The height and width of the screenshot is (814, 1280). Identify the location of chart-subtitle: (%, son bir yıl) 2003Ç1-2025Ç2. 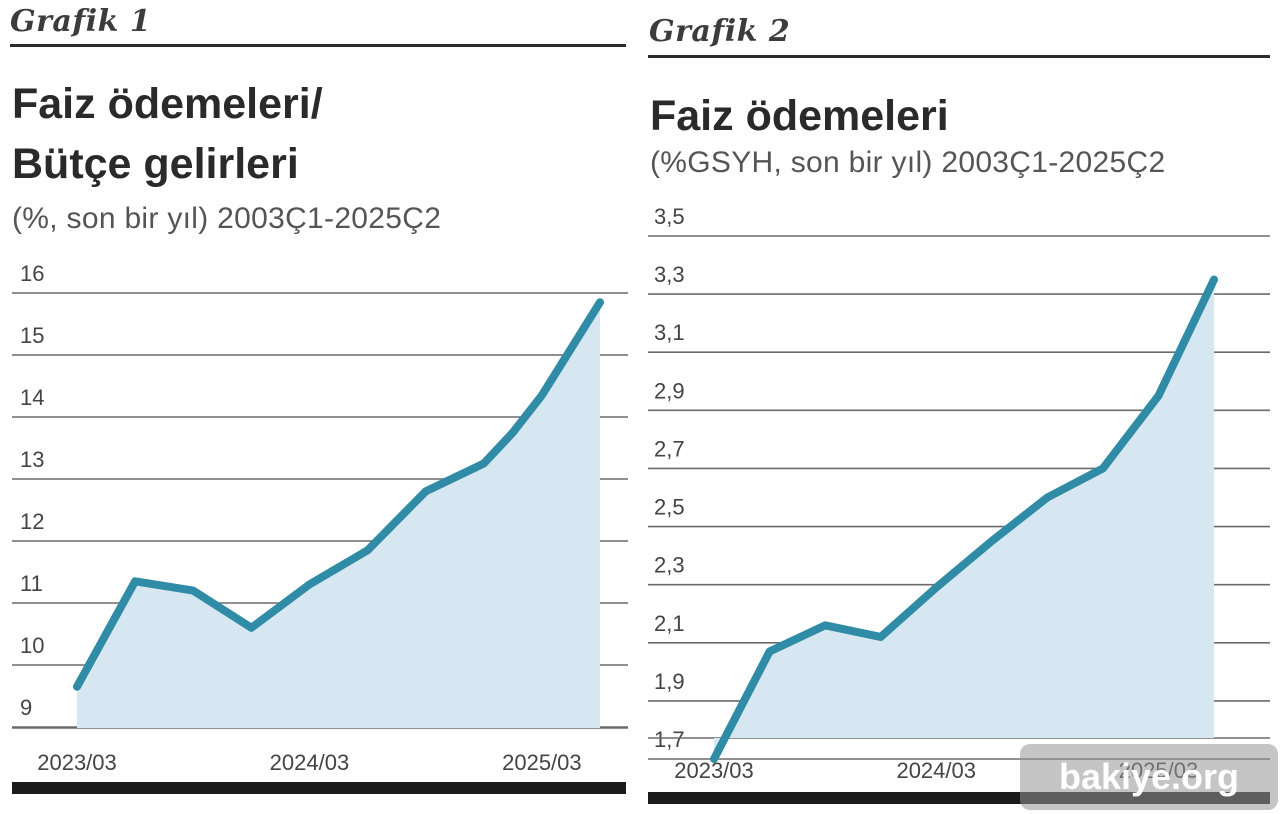
(227, 218).